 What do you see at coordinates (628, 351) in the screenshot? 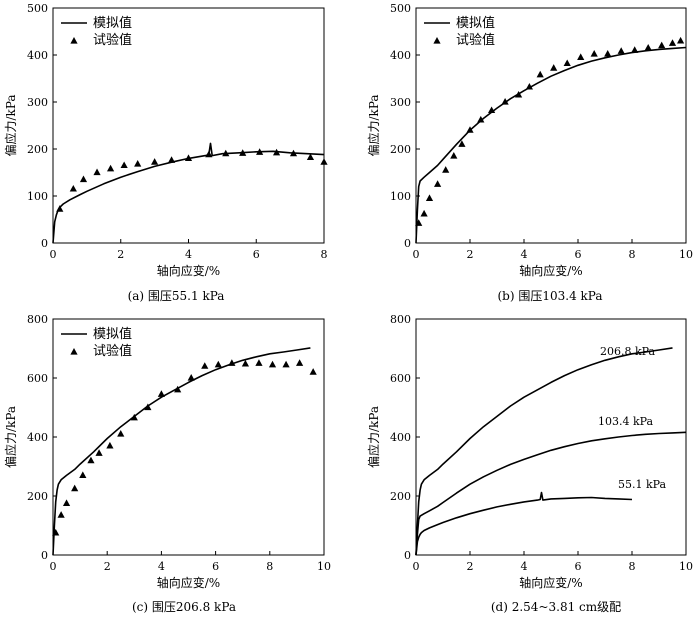
I see `series-annotation: 206.8 kPa` at bounding box center [628, 351].